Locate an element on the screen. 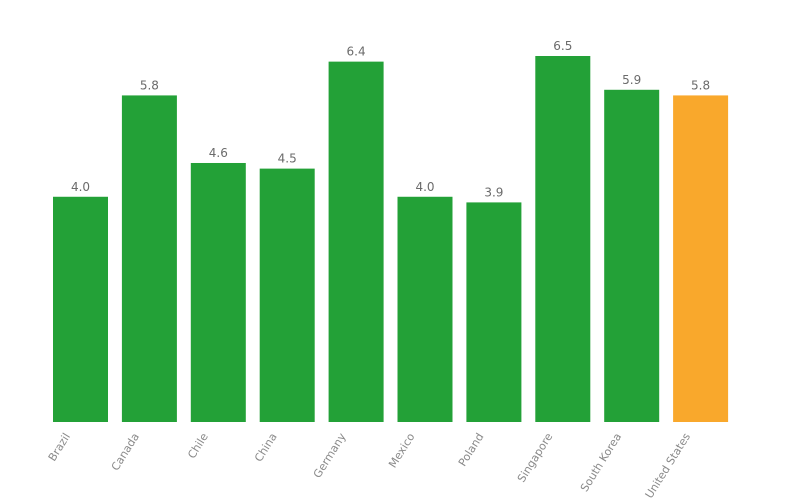 The image size is (800, 500). x-tick-label: South Korea is located at coordinates (601, 462).